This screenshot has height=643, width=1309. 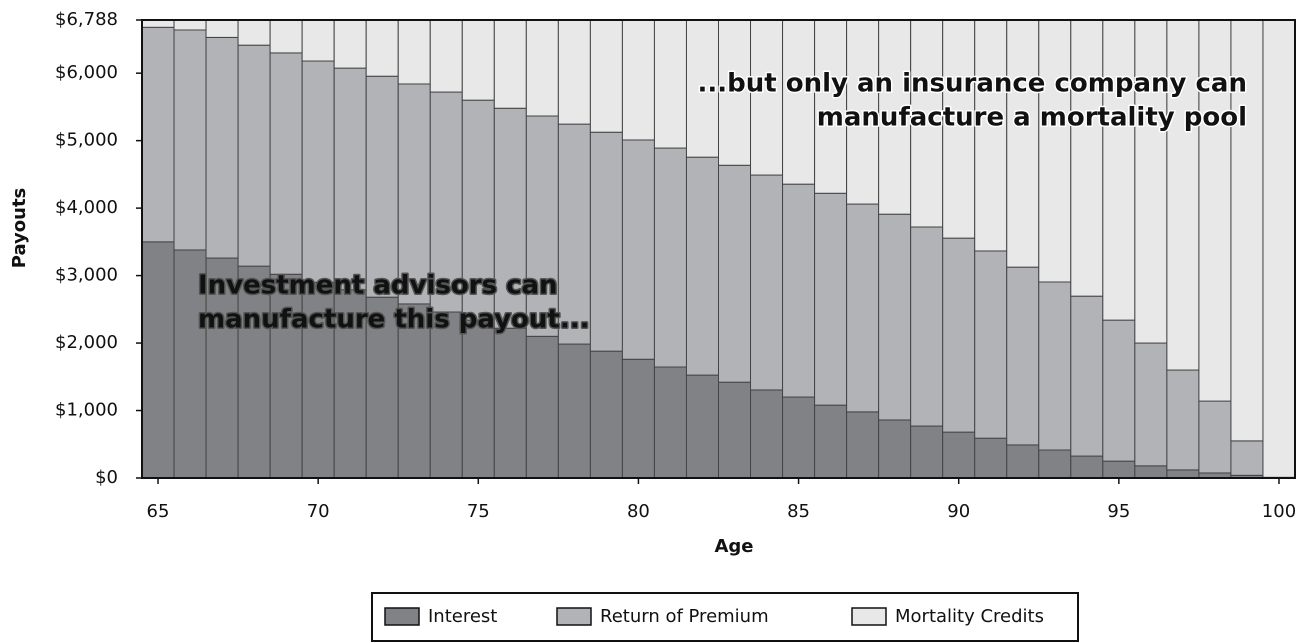 I want to click on x-tick-label: 65, so click(x=158, y=511).